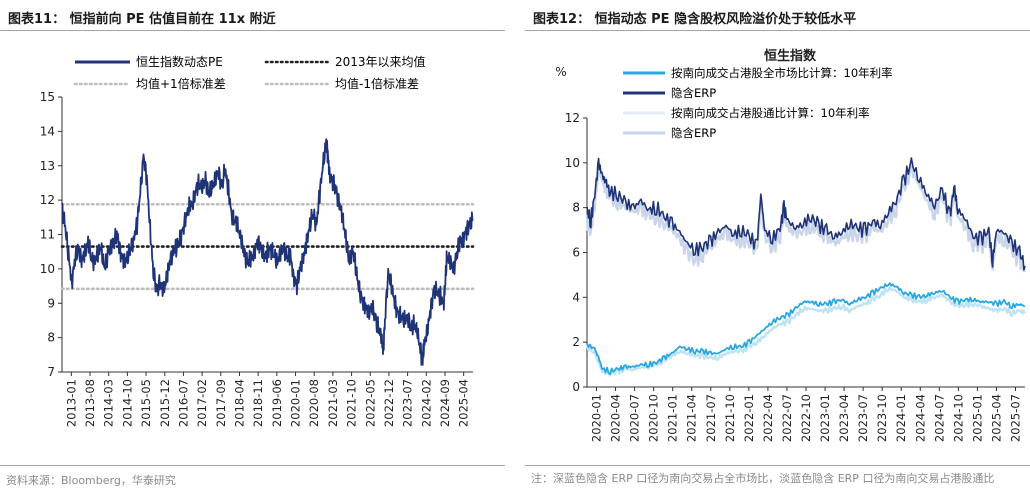  What do you see at coordinates (825, 418) in the screenshot?
I see `x-tick-label: 2023-01` at bounding box center [825, 418].